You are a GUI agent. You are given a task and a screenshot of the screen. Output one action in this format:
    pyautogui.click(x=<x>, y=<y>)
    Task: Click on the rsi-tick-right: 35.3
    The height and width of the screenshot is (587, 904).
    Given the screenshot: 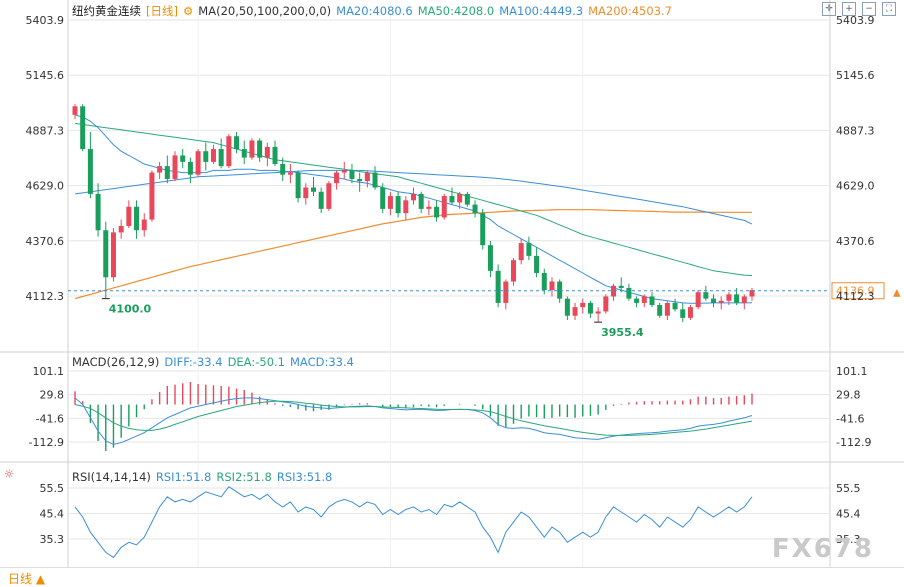 What is the action you would take?
    pyautogui.click(x=848, y=539)
    